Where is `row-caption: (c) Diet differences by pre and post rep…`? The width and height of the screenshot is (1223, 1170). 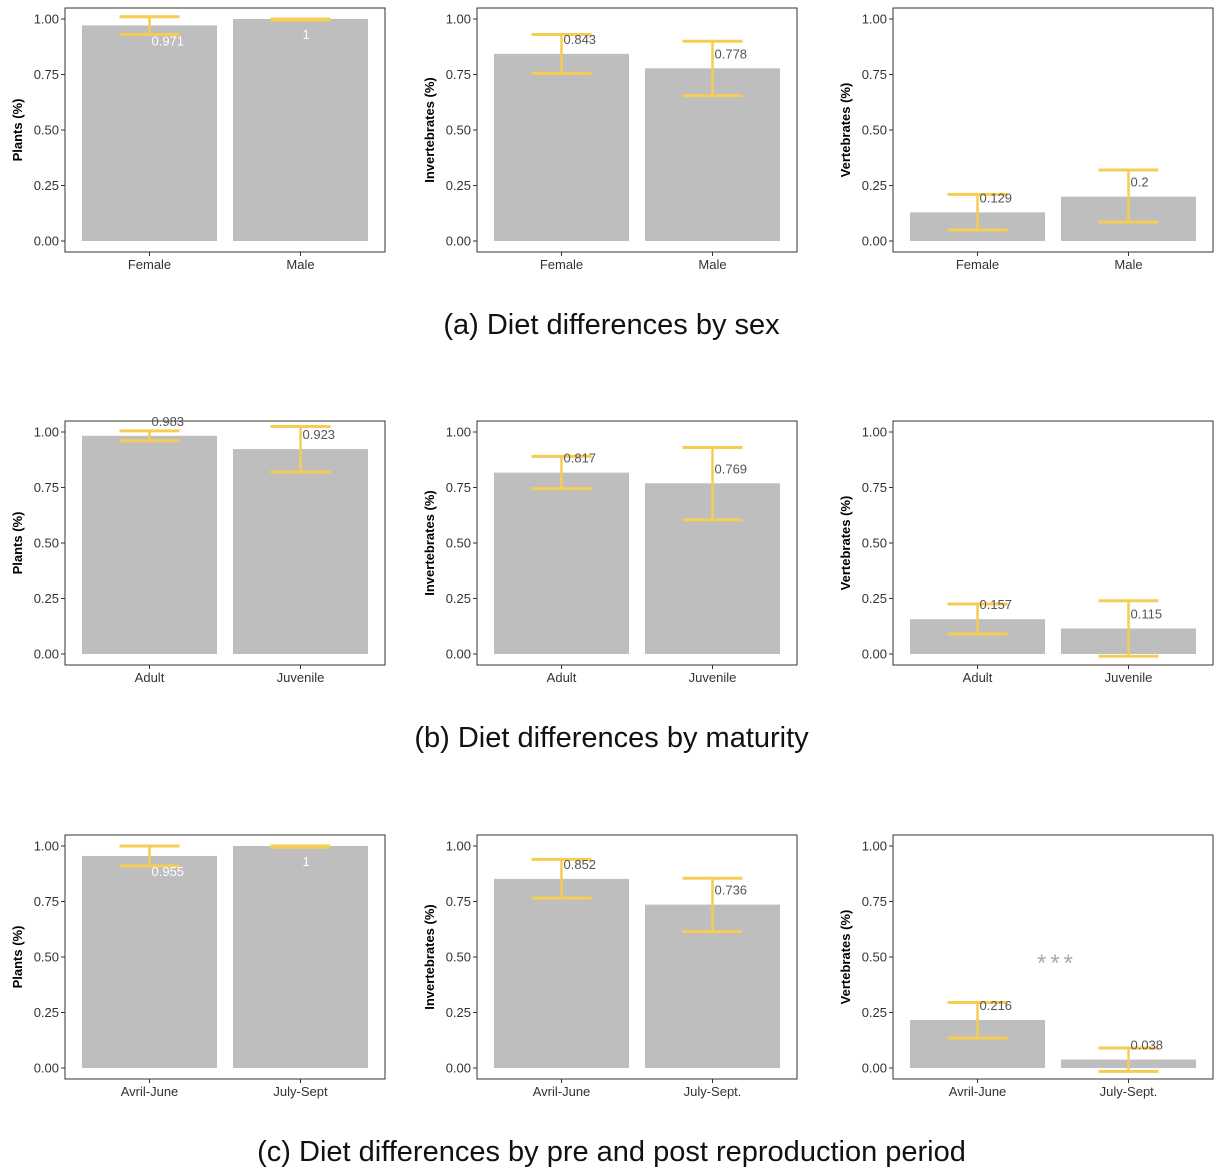 row-caption: (c) Diet differences by pre and post rep… is located at coordinates (611, 1152).